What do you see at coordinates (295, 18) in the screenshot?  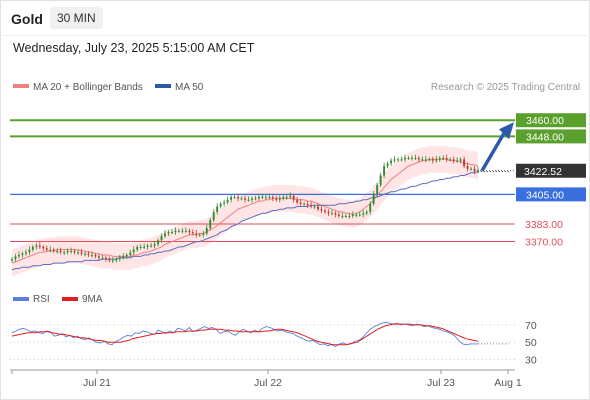 I see `chart-header: Gold 30 MIN` at bounding box center [295, 18].